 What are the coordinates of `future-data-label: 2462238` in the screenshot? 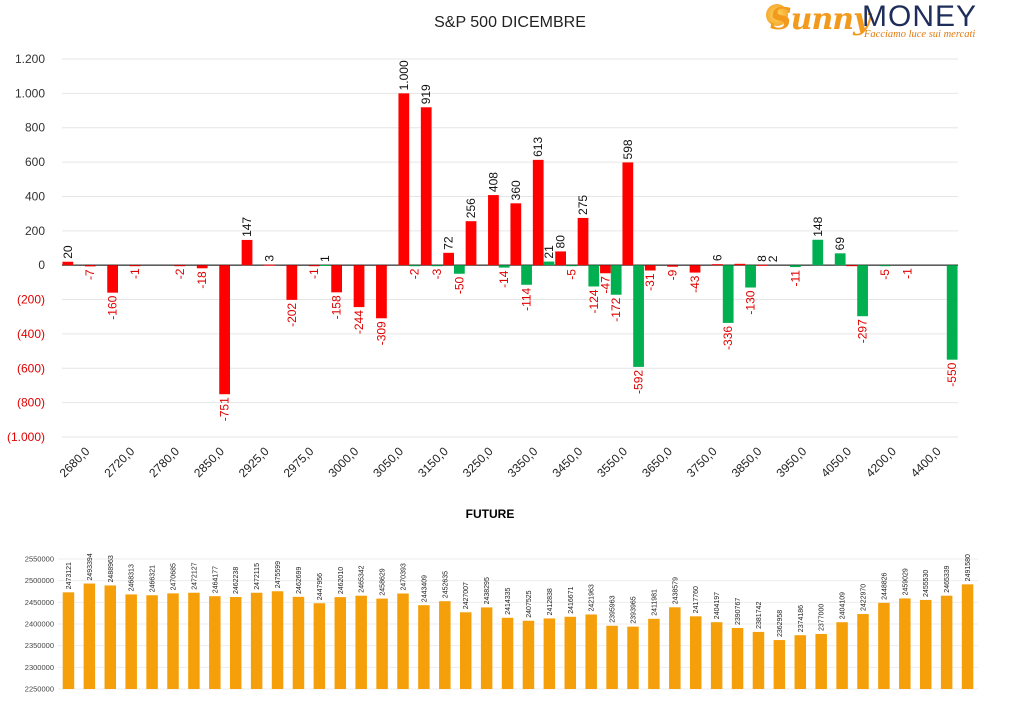 It's located at (236, 580).